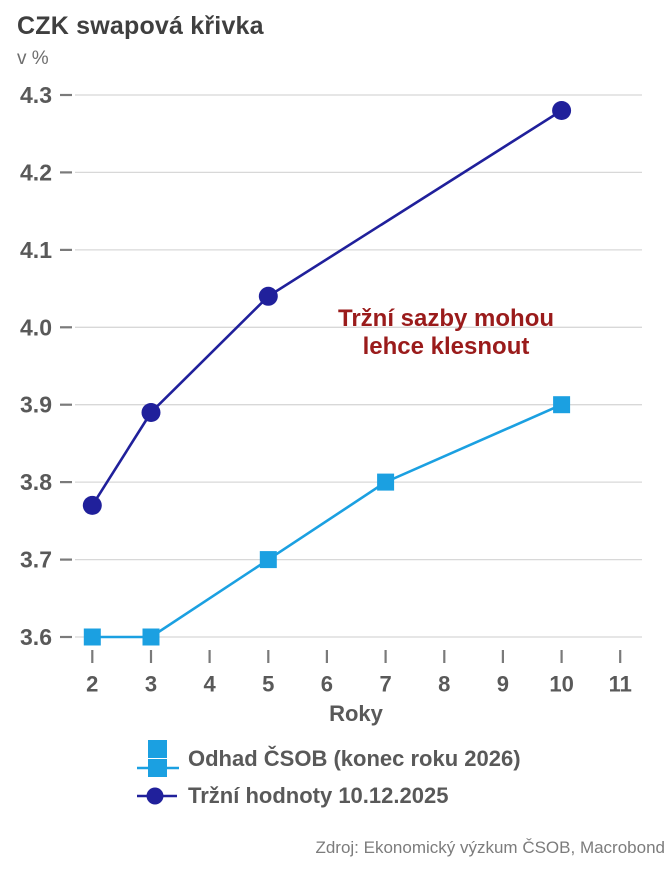 The width and height of the screenshot is (670, 884). Describe the element at coordinates (446, 346) in the screenshot. I see `annotation-line-2: lehce klesnout` at that location.